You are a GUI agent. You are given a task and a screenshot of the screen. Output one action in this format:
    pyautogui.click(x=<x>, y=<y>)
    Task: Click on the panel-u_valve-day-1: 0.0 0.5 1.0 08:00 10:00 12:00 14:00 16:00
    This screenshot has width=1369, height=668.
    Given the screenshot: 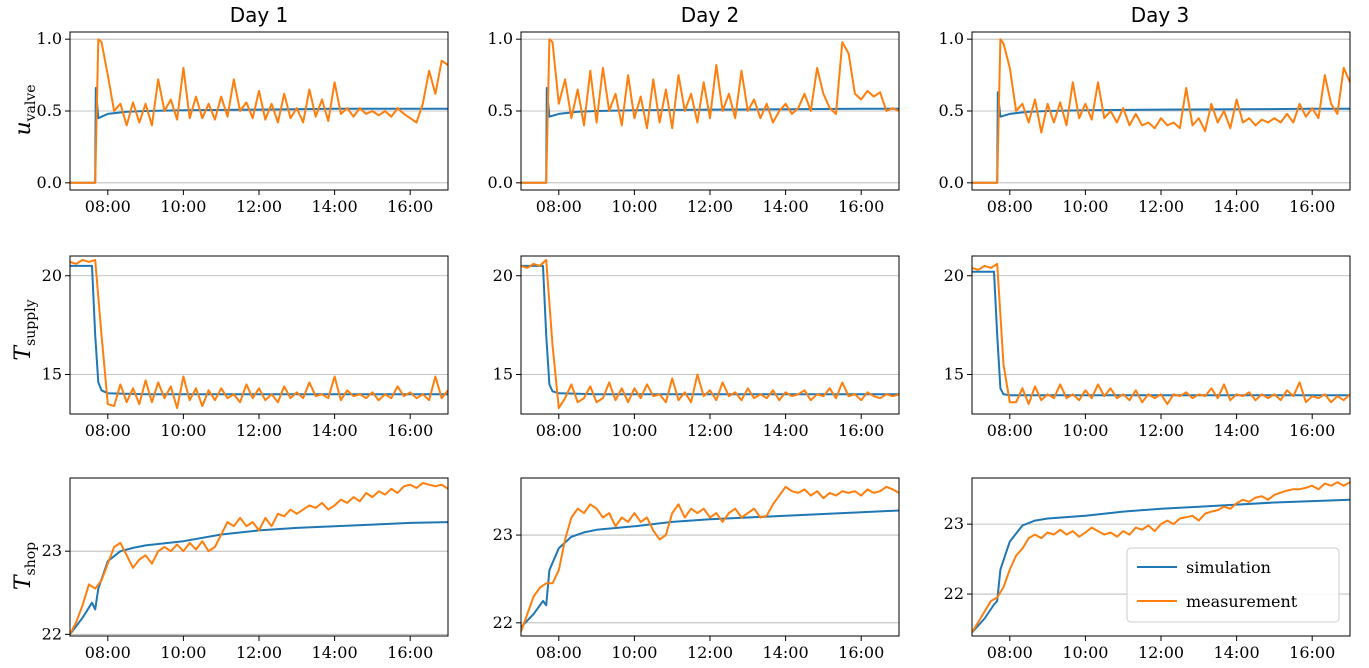 What is the action you would take?
    pyautogui.click(x=243, y=122)
    